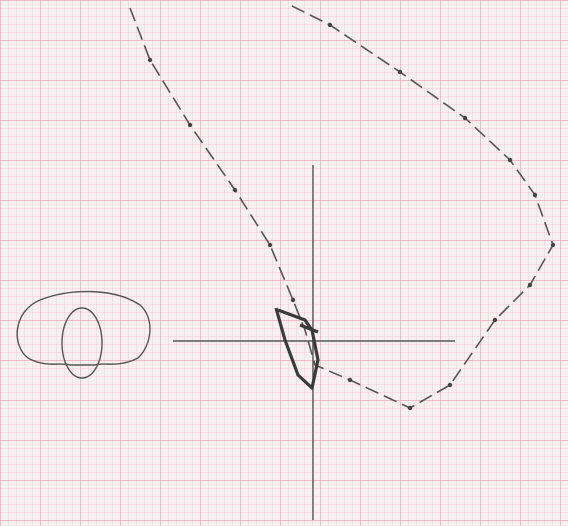 The image size is (568, 526). I want to click on torso-diagram, so click(83, 334).